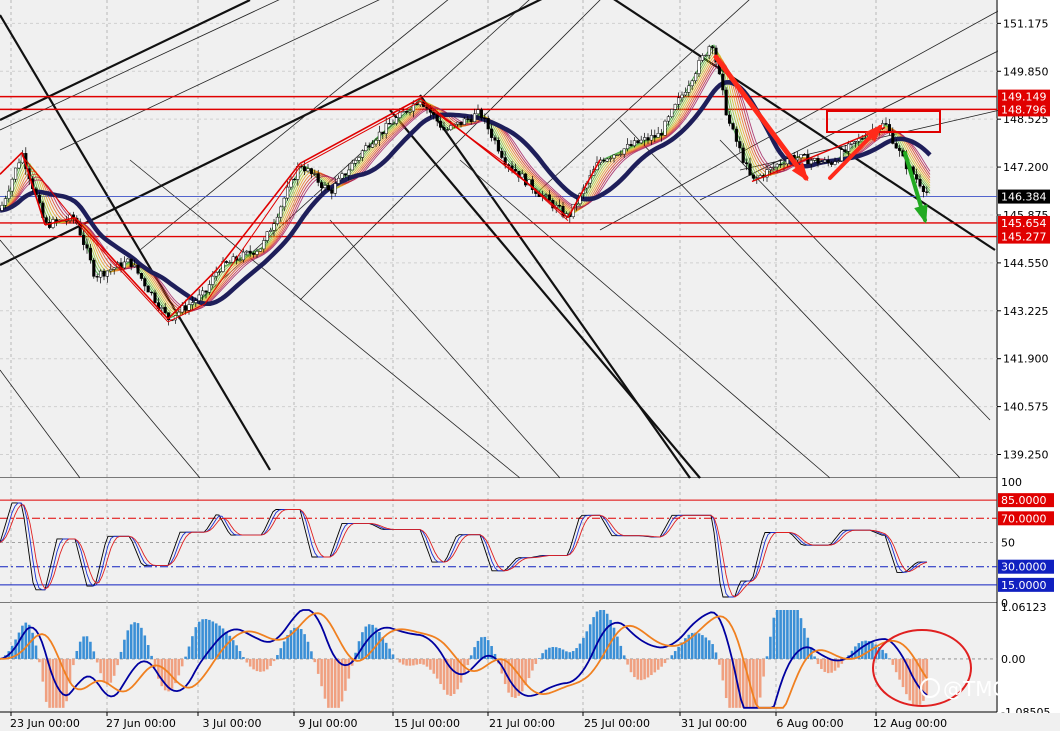 This screenshot has height=731, width=1060. What do you see at coordinates (1024, 500) in the screenshot?
I see `stoch-level-label: 85.0000` at bounding box center [1024, 500].